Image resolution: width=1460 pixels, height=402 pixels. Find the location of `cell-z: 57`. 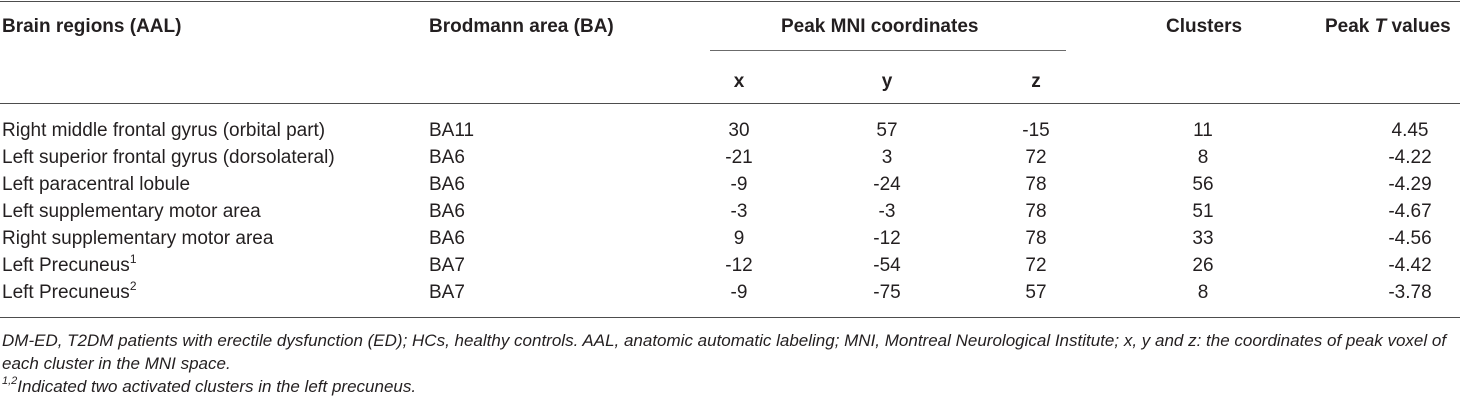

cell-z: 57 is located at coordinates (1036, 292).